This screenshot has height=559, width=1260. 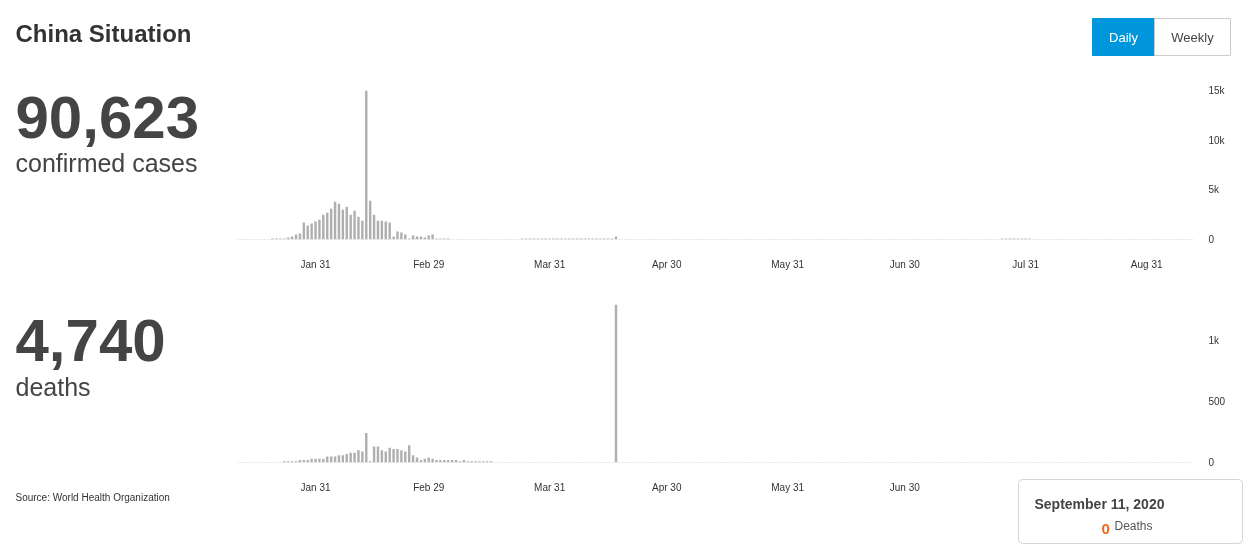 What do you see at coordinates (1133, 525) in the screenshot?
I see `text: Deaths` at bounding box center [1133, 525].